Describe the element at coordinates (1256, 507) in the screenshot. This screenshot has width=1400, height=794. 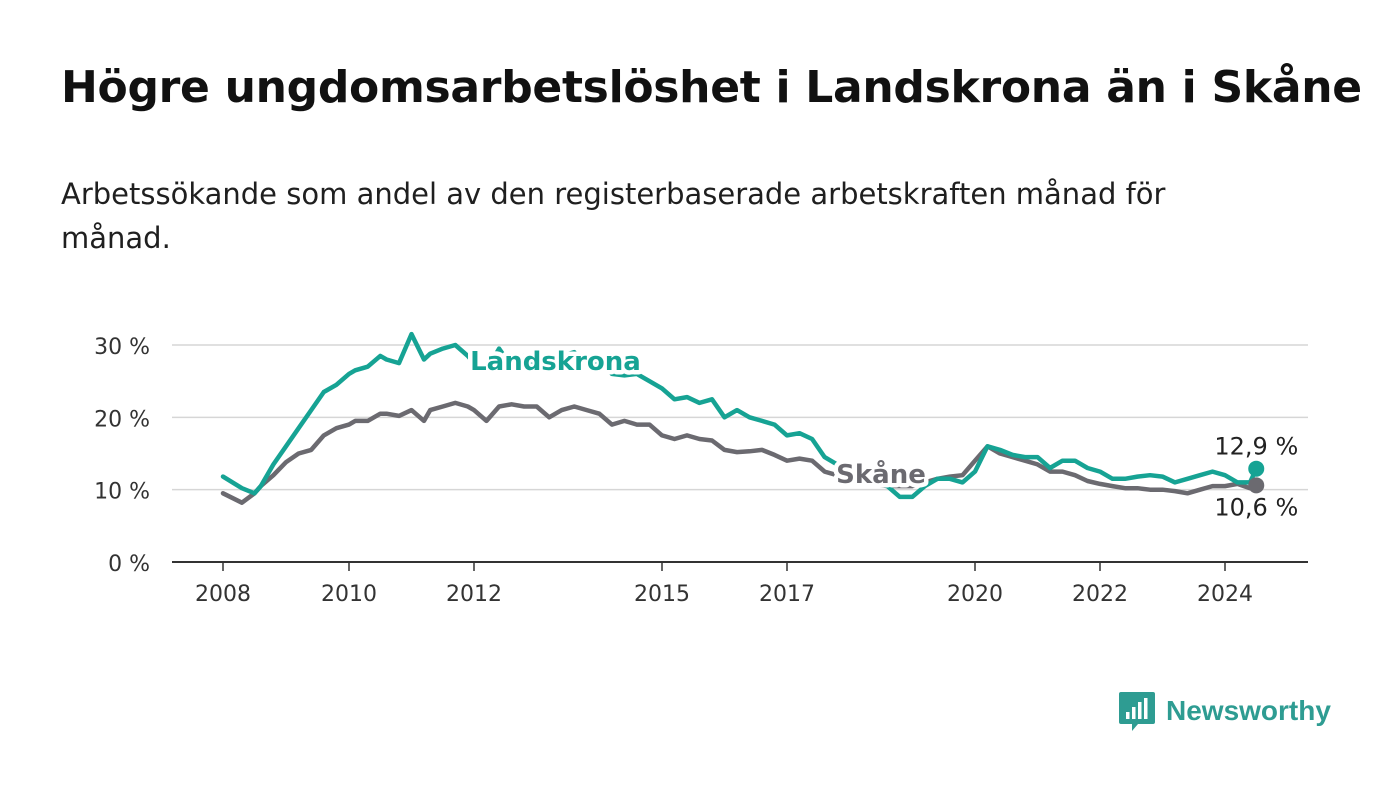
I see `end-label-skane: 10,6 %` at that location.